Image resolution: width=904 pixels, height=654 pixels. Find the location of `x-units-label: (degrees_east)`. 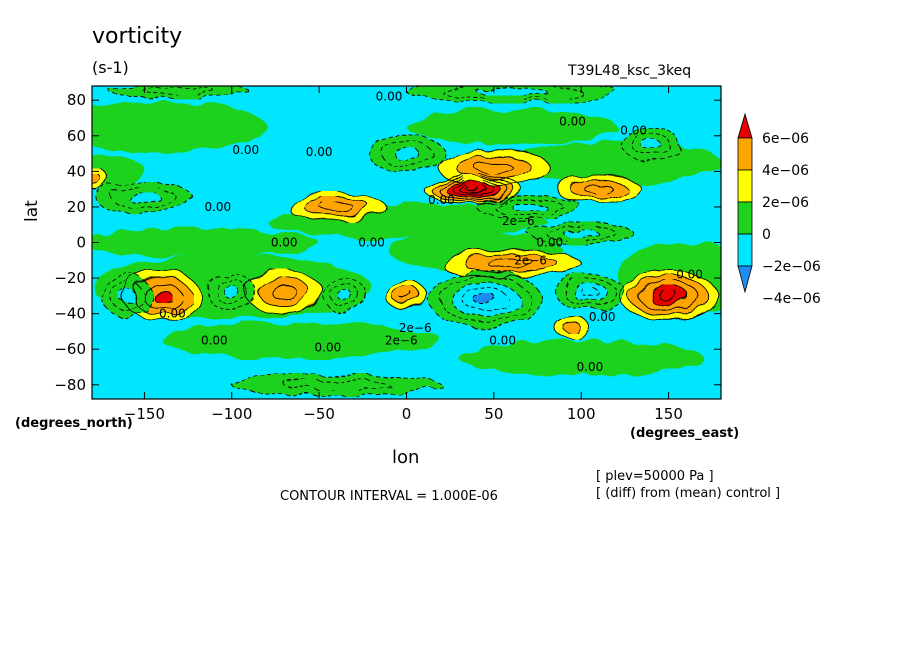

x-units-label: (degrees_east) is located at coordinates (685, 433).